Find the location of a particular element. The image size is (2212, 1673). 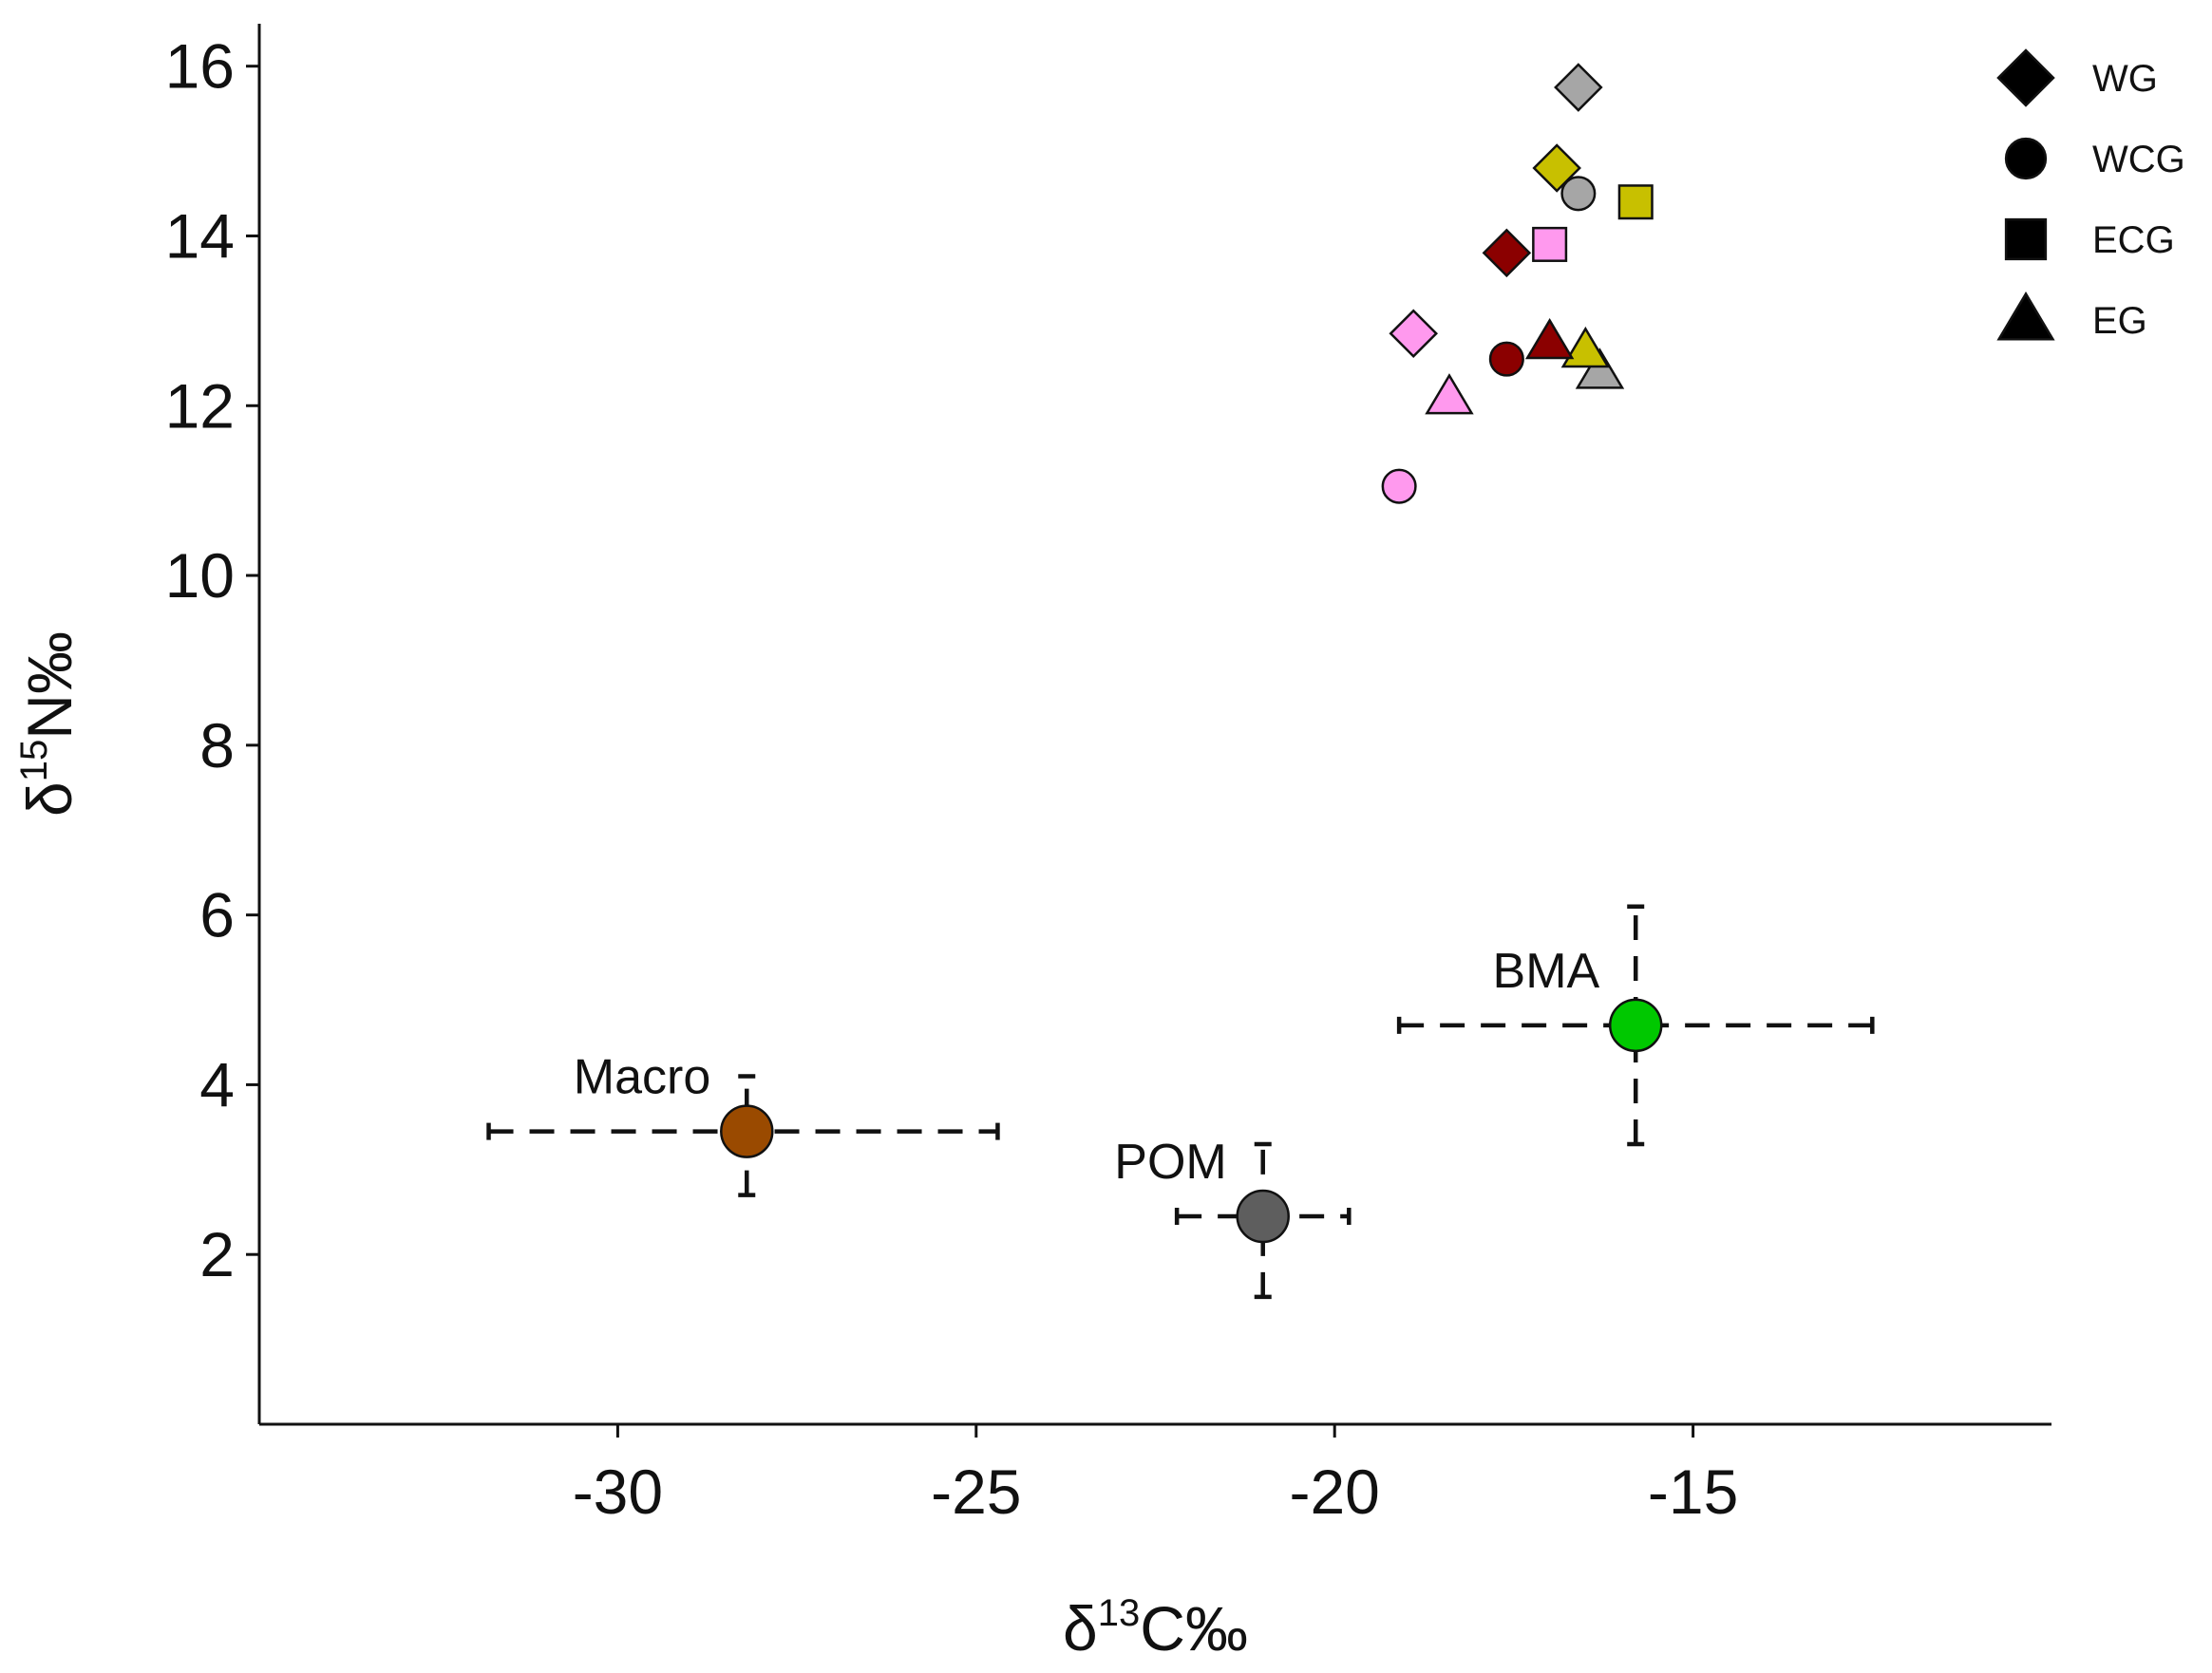

x-axis-title: δ13C‰ is located at coordinates (1155, 1628).